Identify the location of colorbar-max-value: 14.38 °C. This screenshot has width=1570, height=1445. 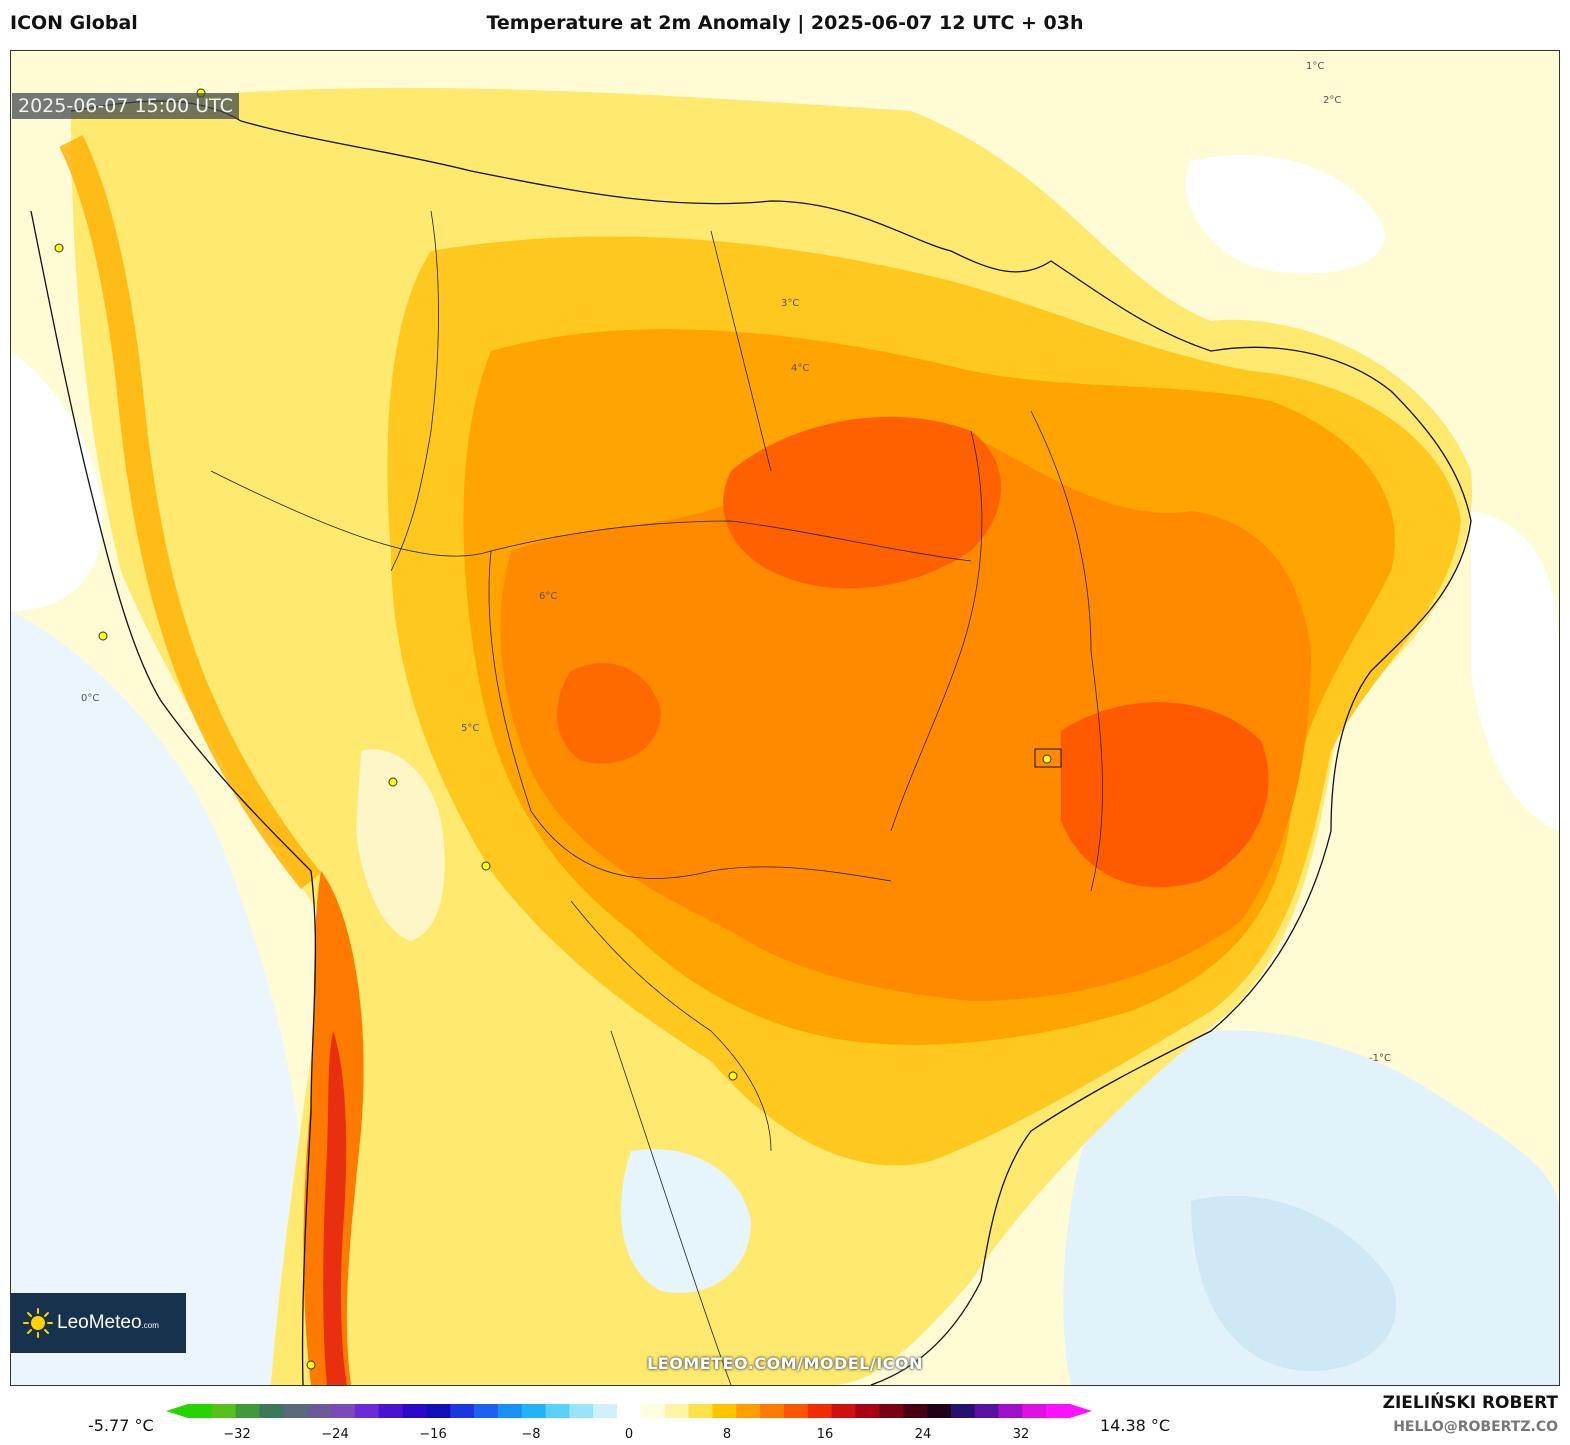
(1135, 1425).